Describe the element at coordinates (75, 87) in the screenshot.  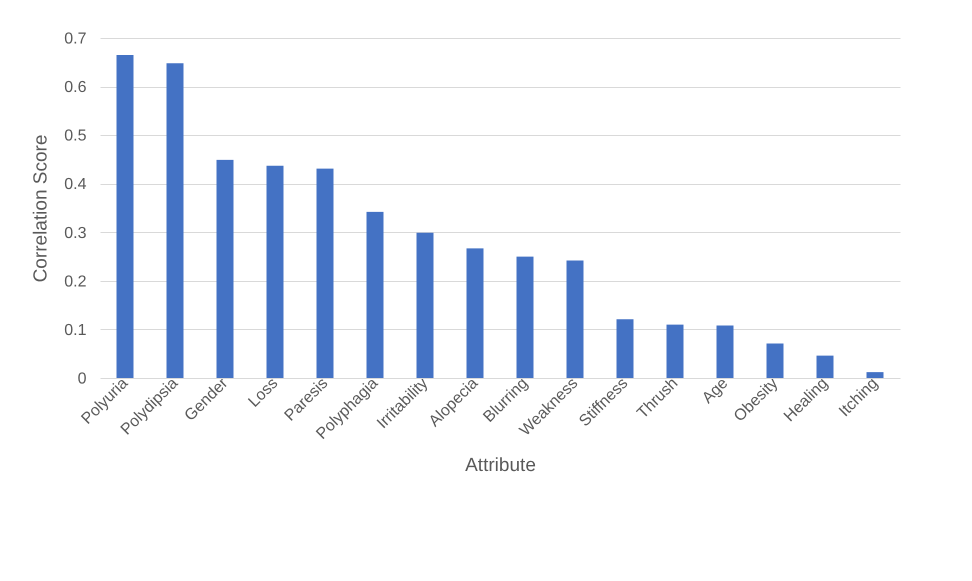
I see `y-tick-label: 0.6` at that location.